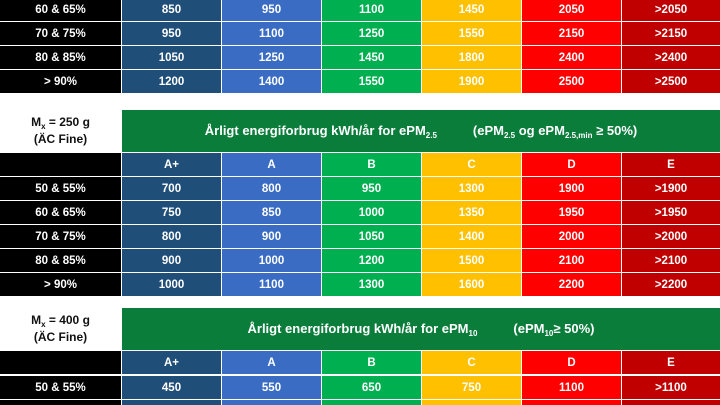 The height and width of the screenshot is (405, 720). I want to click on class-header: A+, so click(171, 362).